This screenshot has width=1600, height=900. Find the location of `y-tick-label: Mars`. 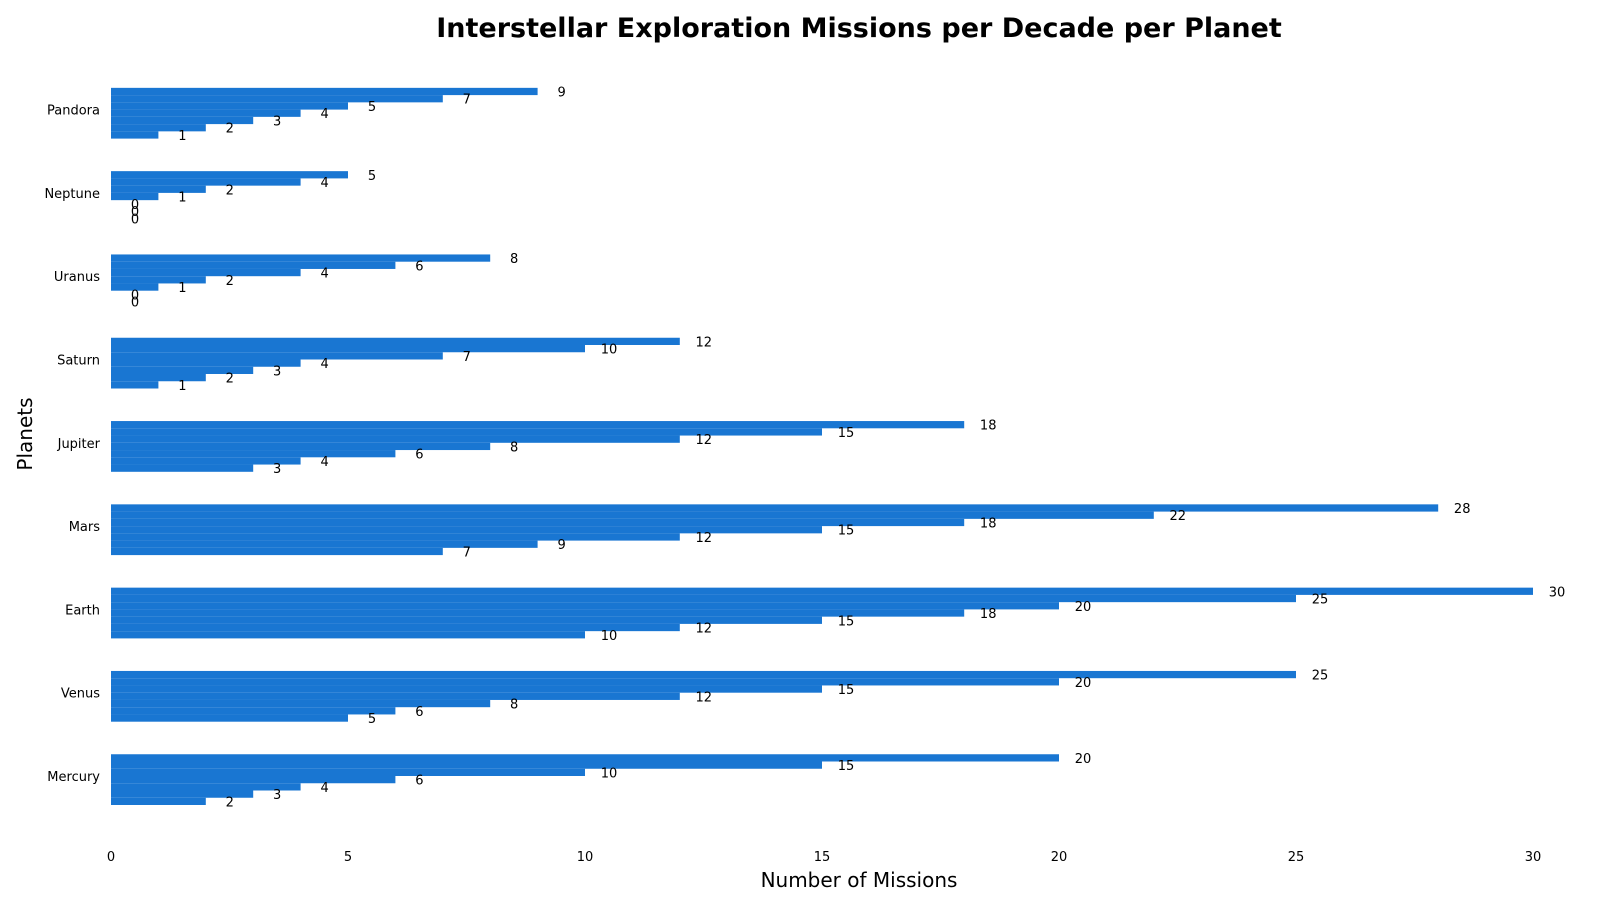

y-tick-label: Mars is located at coordinates (85, 527).